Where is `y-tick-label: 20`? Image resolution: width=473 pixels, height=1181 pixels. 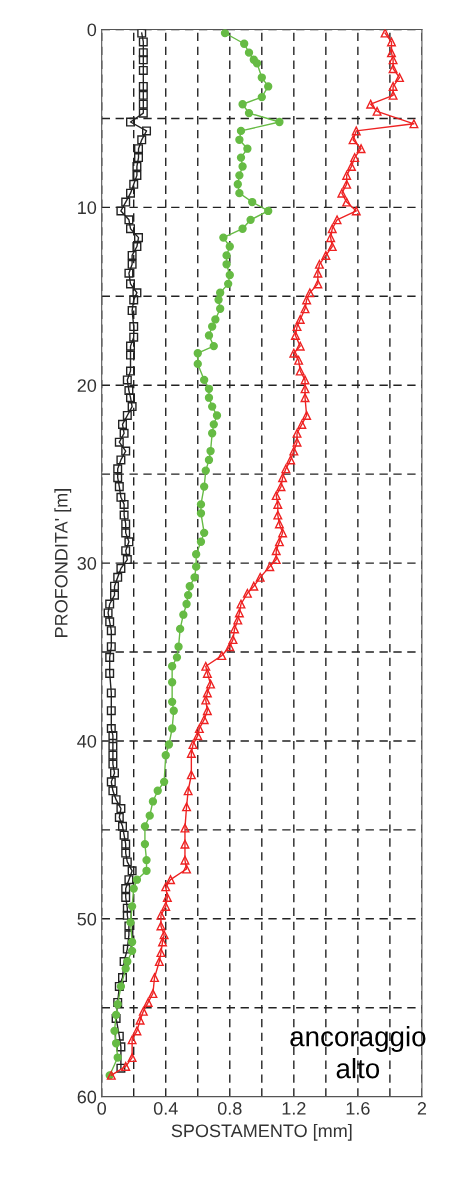 y-tick-label: 20 is located at coordinates (87, 385).